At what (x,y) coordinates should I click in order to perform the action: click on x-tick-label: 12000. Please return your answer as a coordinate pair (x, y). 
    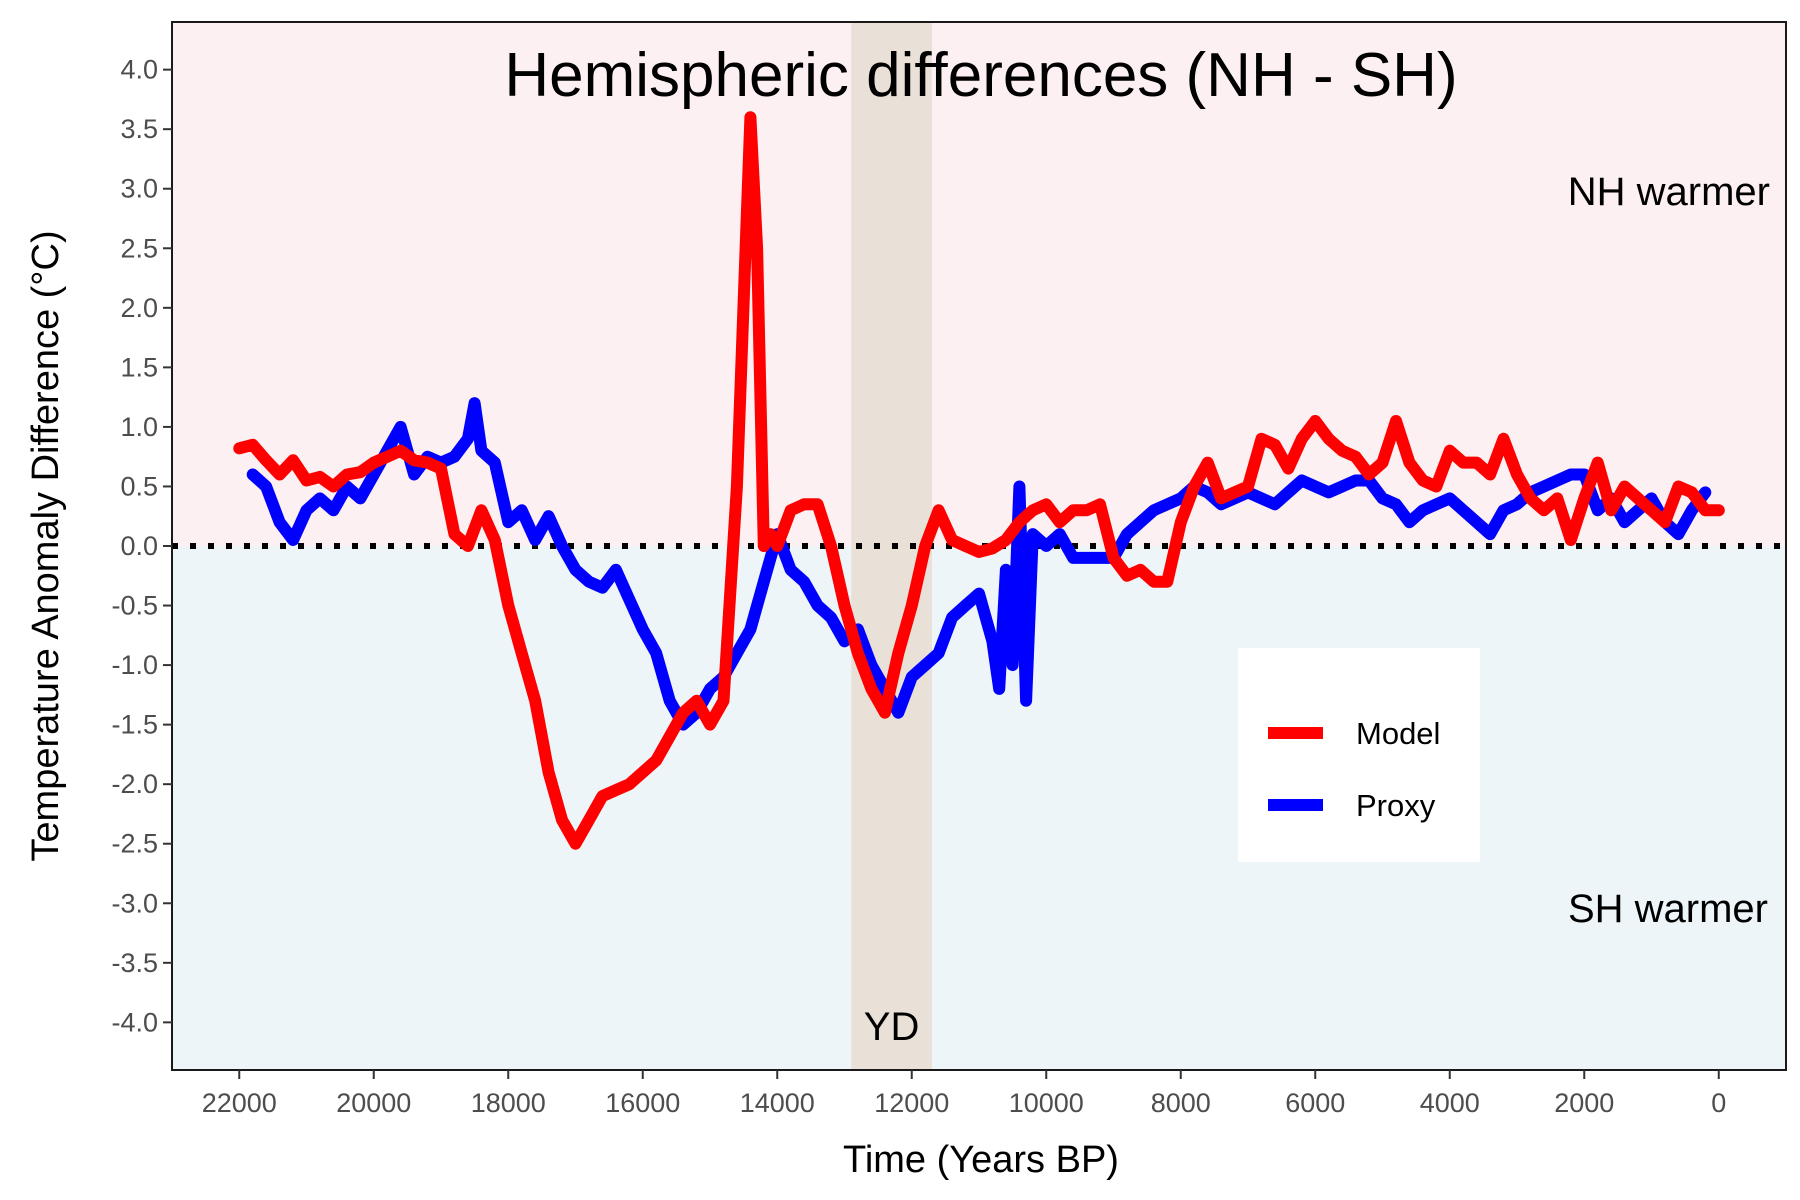
    Looking at the image, I should click on (911, 1103).